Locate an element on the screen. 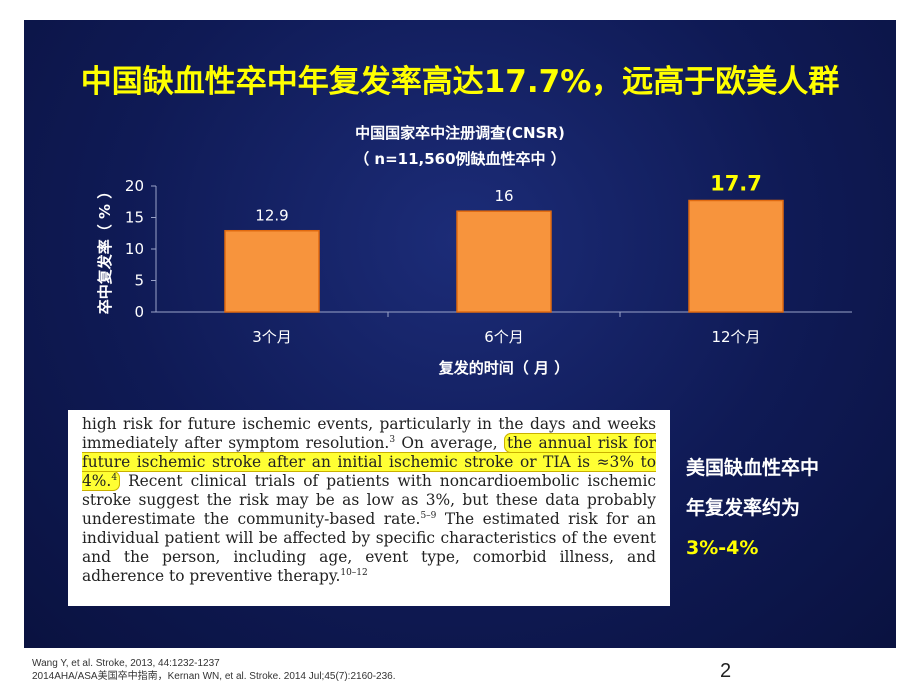 Image resolution: width=920 pixels, height=690 pixels. quote-ref-1: 3 is located at coordinates (392, 439).